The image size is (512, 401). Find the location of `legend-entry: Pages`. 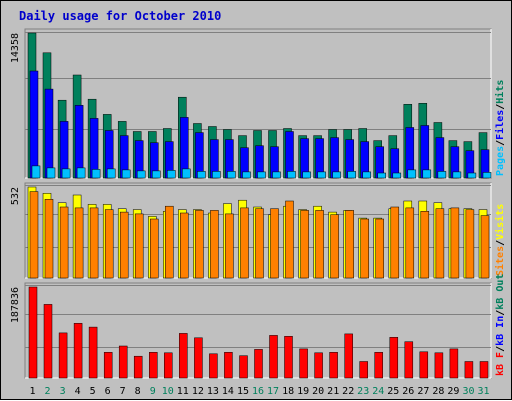

legend-entry: Pages is located at coordinates (500, 161).